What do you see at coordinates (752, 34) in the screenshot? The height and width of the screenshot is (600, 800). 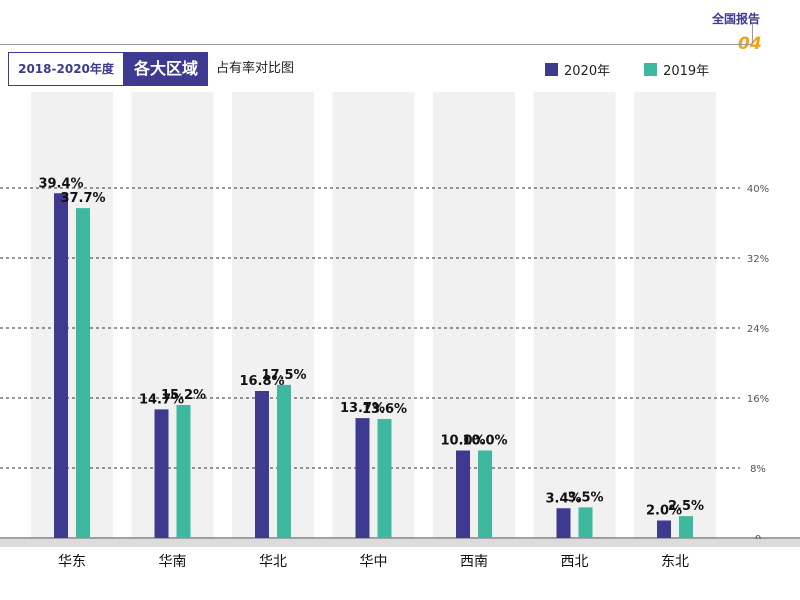 I see `header-right-divider` at bounding box center [752, 34].